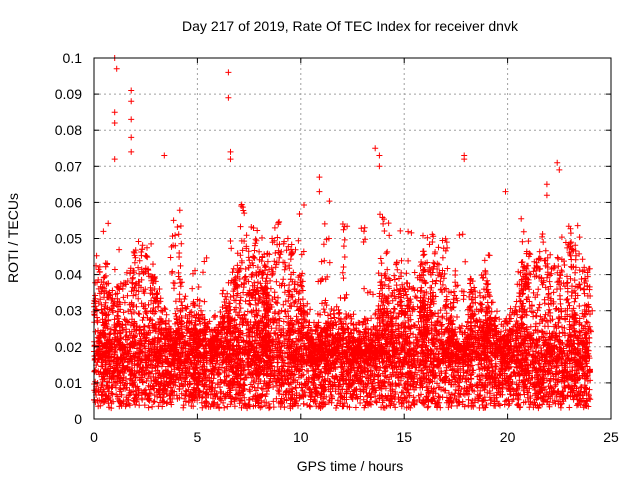  I want to click on x-tick-label: 0, so click(94, 437).